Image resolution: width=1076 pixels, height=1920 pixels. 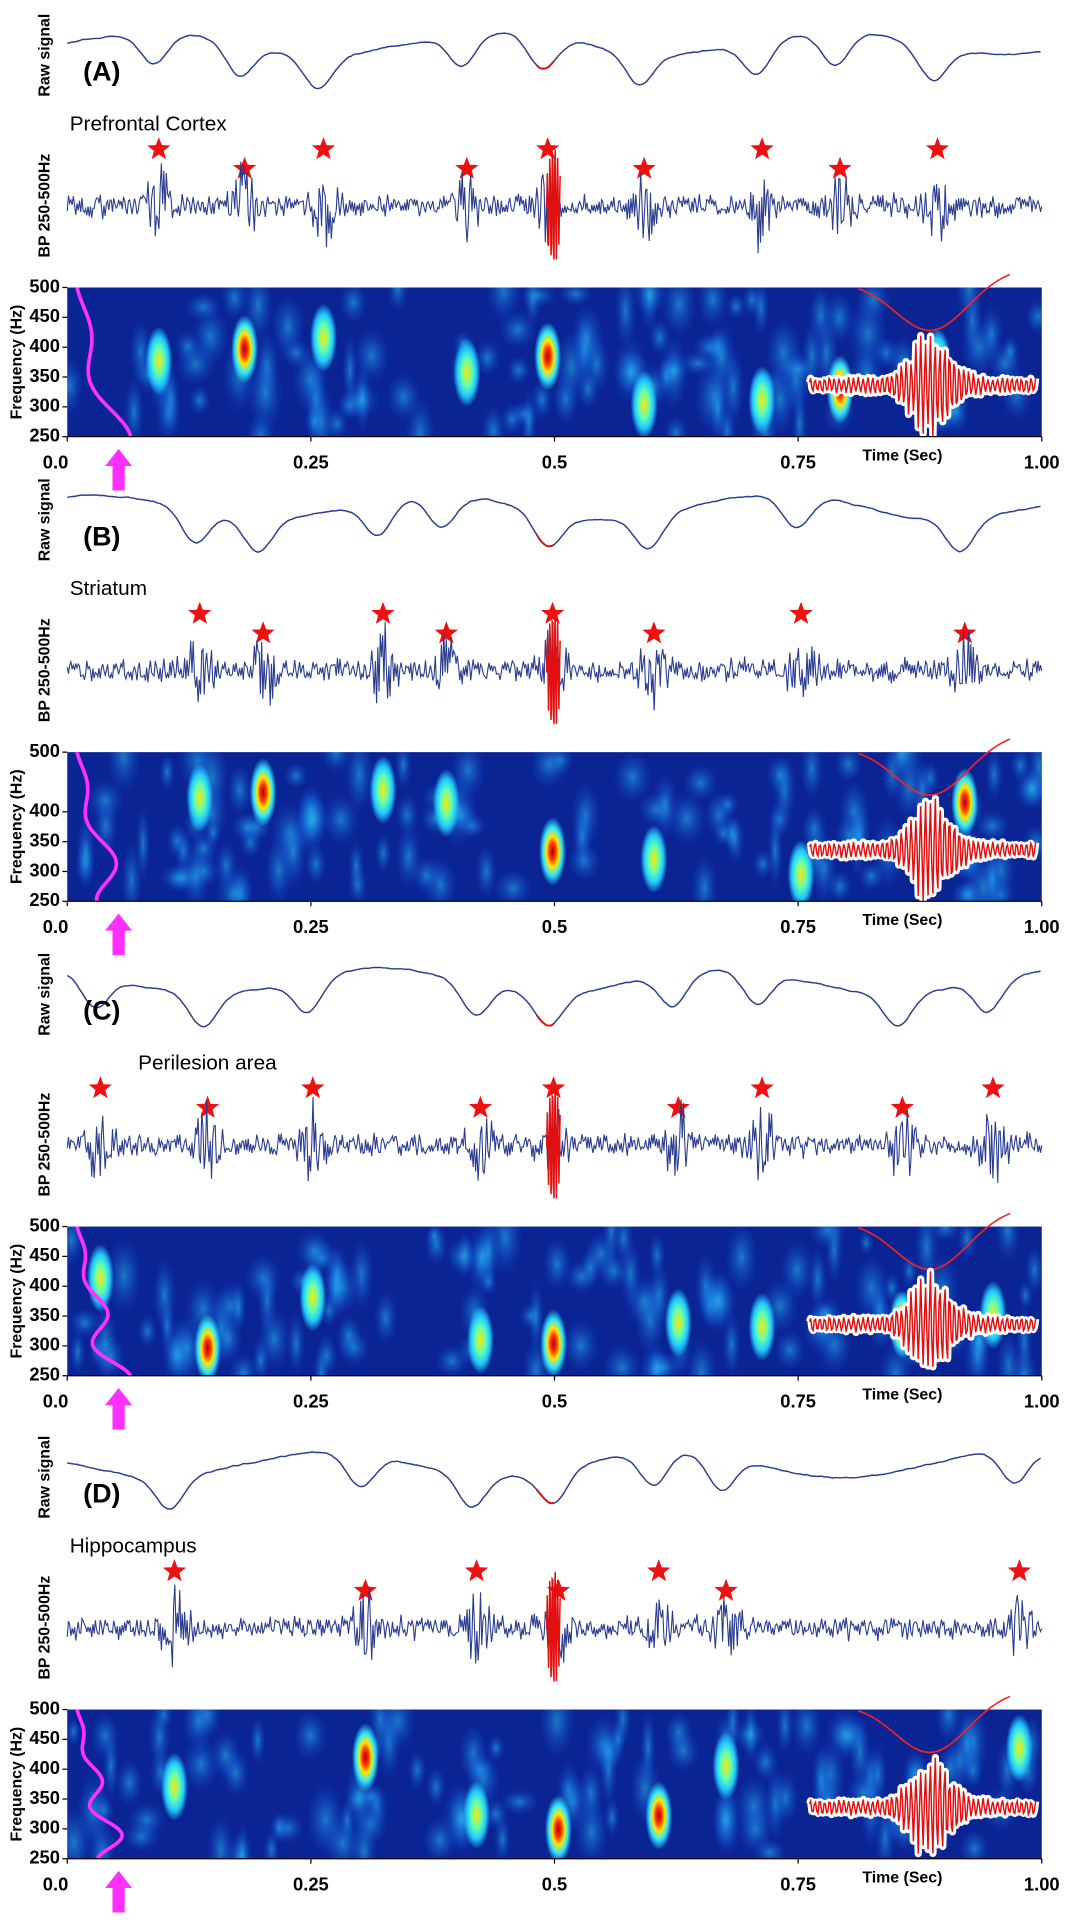 I want to click on x-axis-label: Time (Sec), so click(x=902, y=1877).